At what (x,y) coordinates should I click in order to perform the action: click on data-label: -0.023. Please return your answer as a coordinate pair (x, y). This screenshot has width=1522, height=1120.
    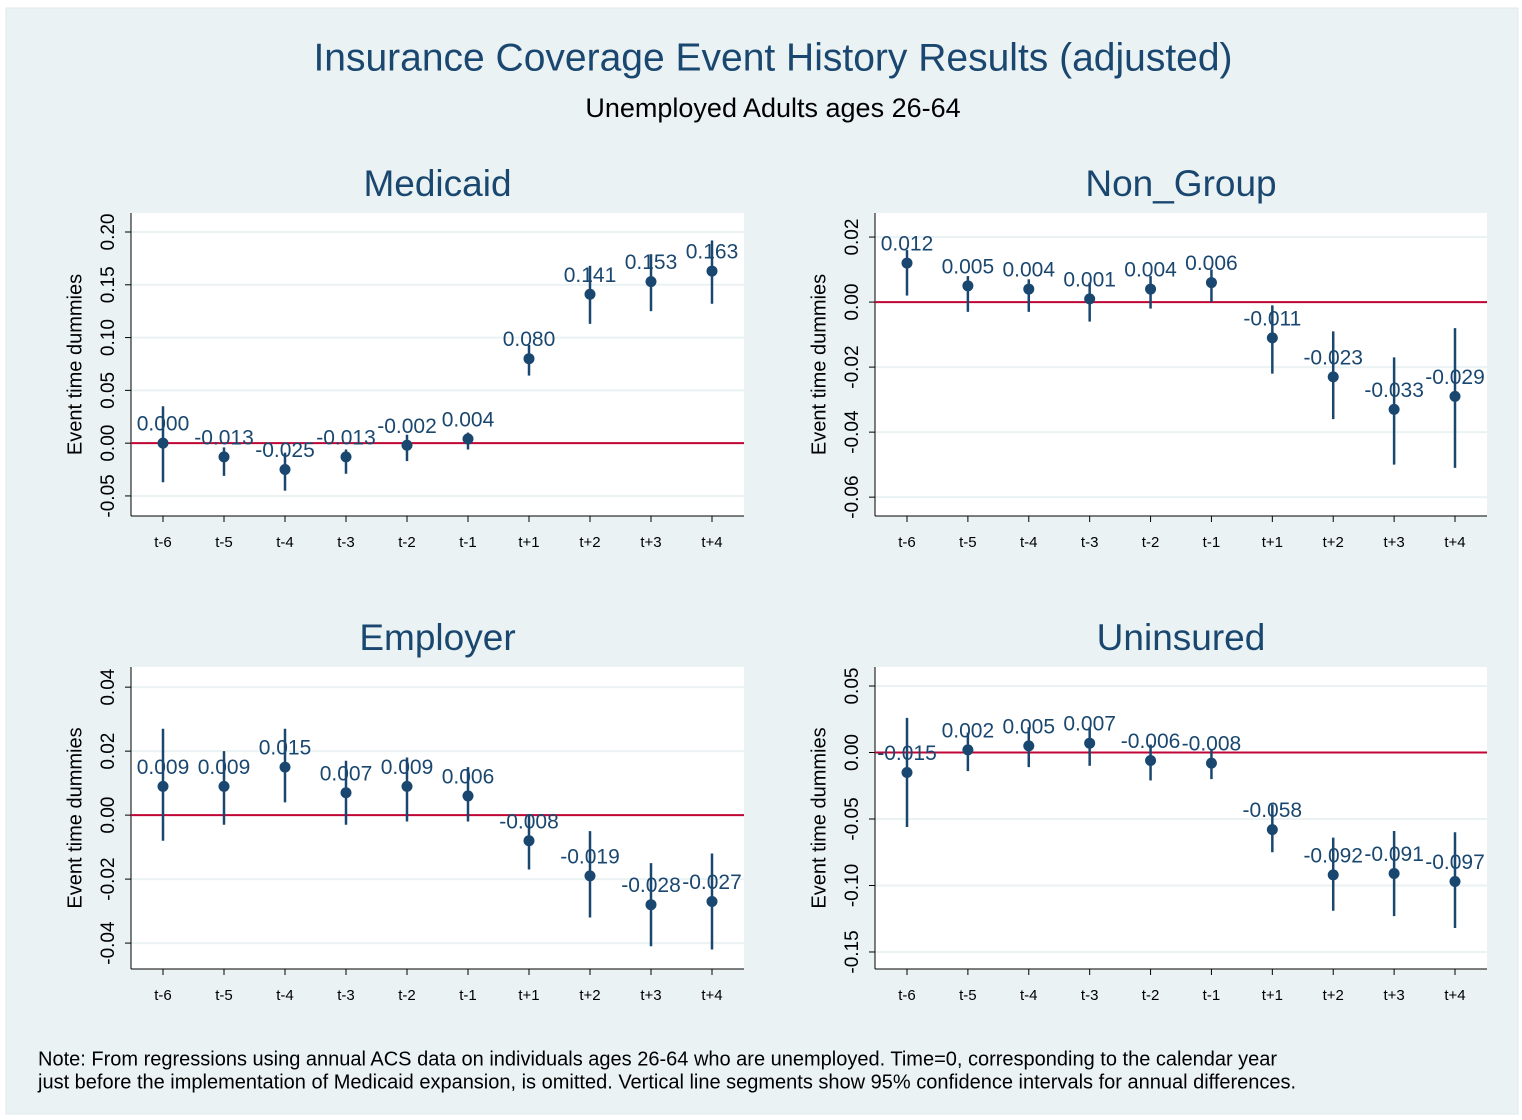
    Looking at the image, I should click on (1333, 357).